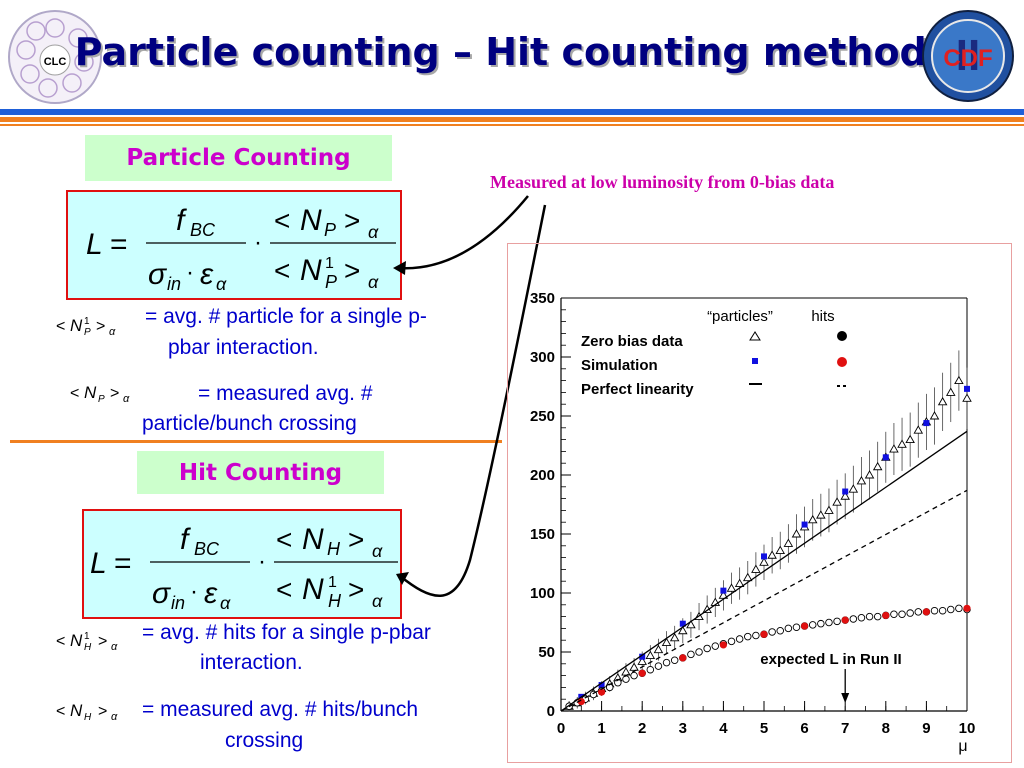 This screenshot has height=768, width=1024. What do you see at coordinates (619, 365) in the screenshot?
I see `legend-row-label: Simulation` at bounding box center [619, 365].